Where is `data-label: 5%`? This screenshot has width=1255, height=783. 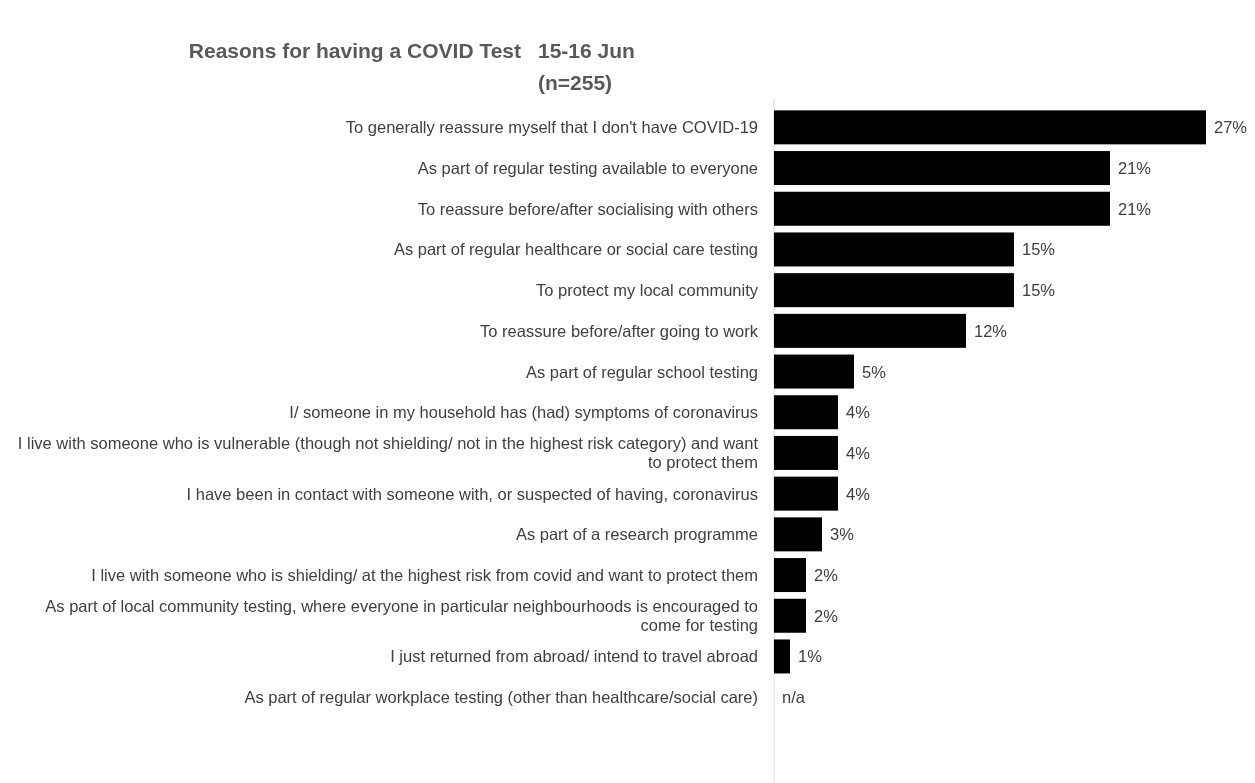
data-label: 5% is located at coordinates (874, 371).